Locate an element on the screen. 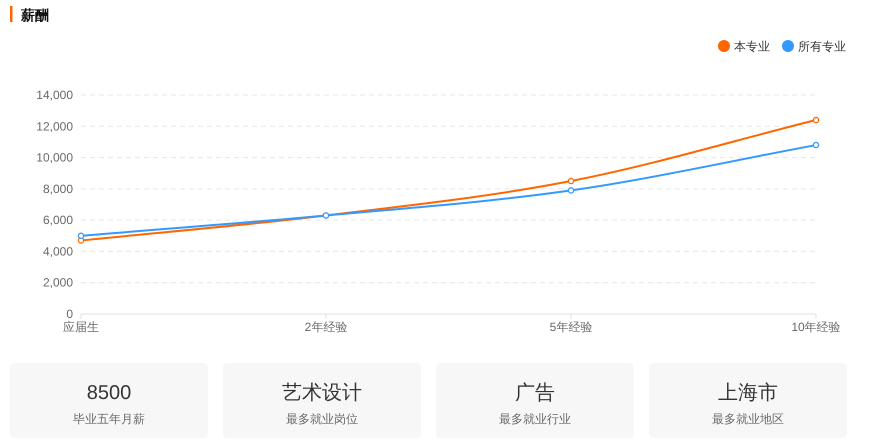 This screenshot has width=893, height=441. legend-label: 所有专业 is located at coordinates (822, 47).